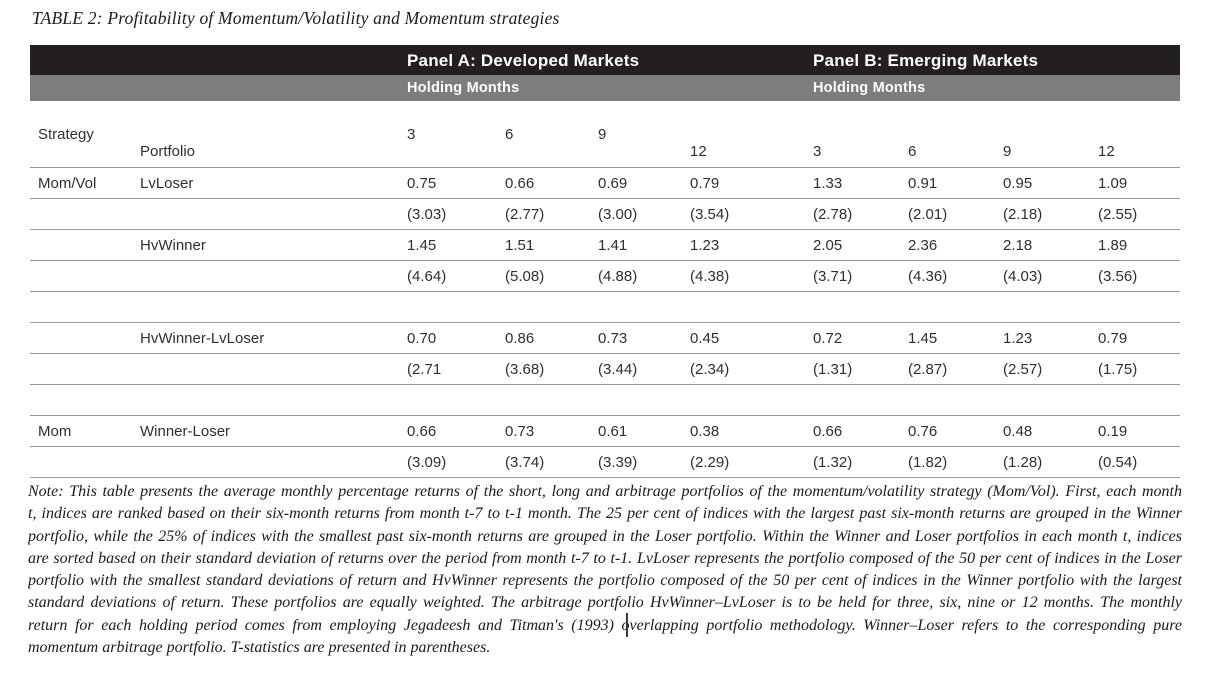  What do you see at coordinates (202, 338) in the screenshot?
I see `cell-portfolio: HvWinner-LvLoser` at bounding box center [202, 338].